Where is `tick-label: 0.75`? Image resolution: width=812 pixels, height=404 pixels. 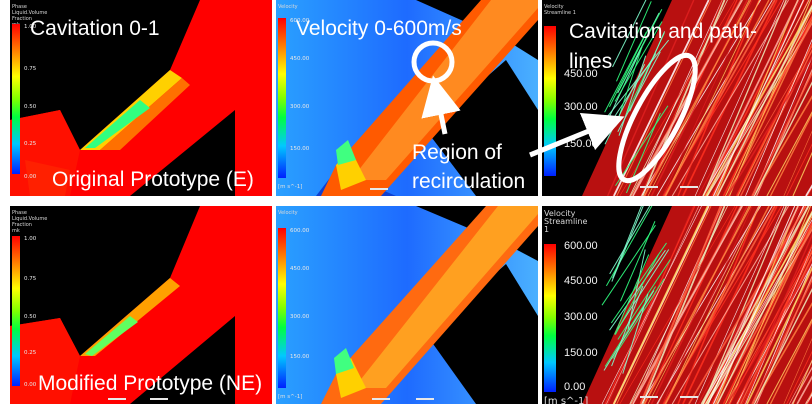
tick-label: 0.75 is located at coordinates (30, 69).